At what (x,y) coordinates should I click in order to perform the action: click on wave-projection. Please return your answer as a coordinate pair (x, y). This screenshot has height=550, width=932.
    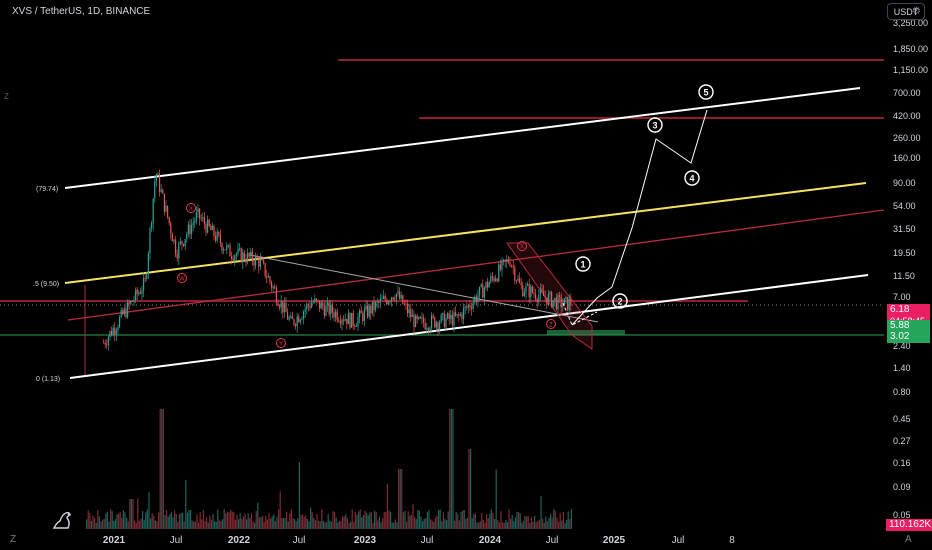
    Looking at the image, I should click on (639, 217).